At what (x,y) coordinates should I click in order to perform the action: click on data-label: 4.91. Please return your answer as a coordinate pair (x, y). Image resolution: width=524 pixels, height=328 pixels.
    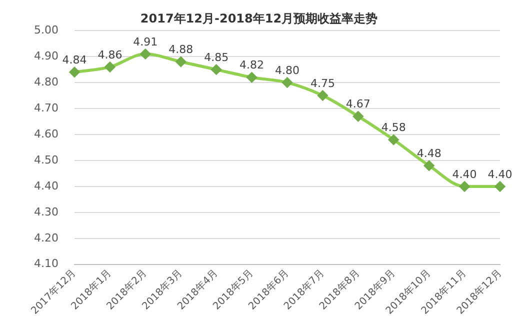
    Looking at the image, I should click on (145, 41).